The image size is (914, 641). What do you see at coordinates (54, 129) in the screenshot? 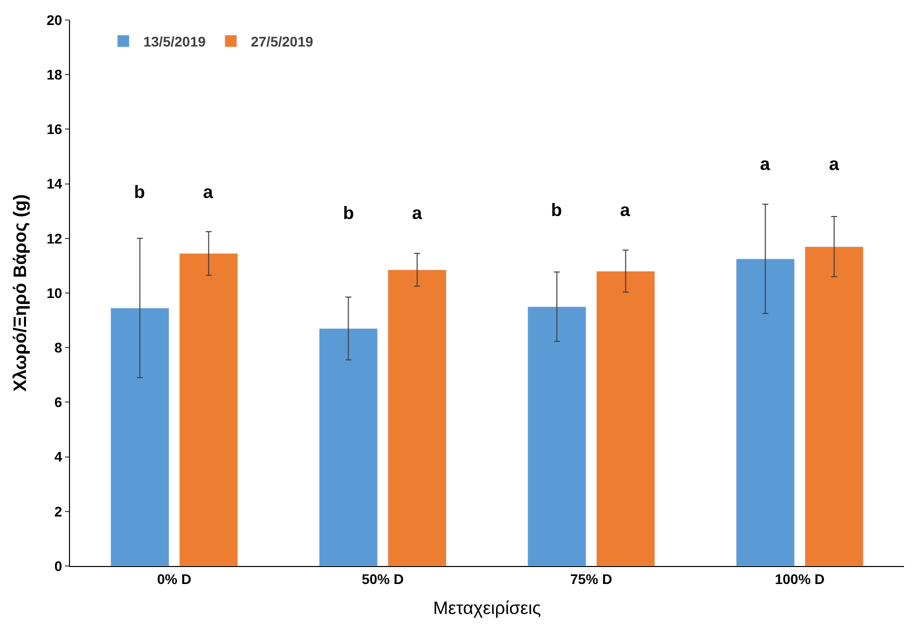
I see `y-tick-label: 16` at bounding box center [54, 129].